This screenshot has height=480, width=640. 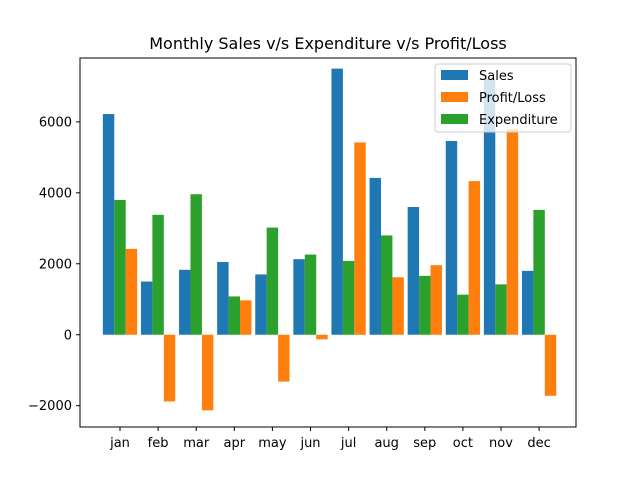 I want to click on bar-sales-sep, so click(x=413, y=271).